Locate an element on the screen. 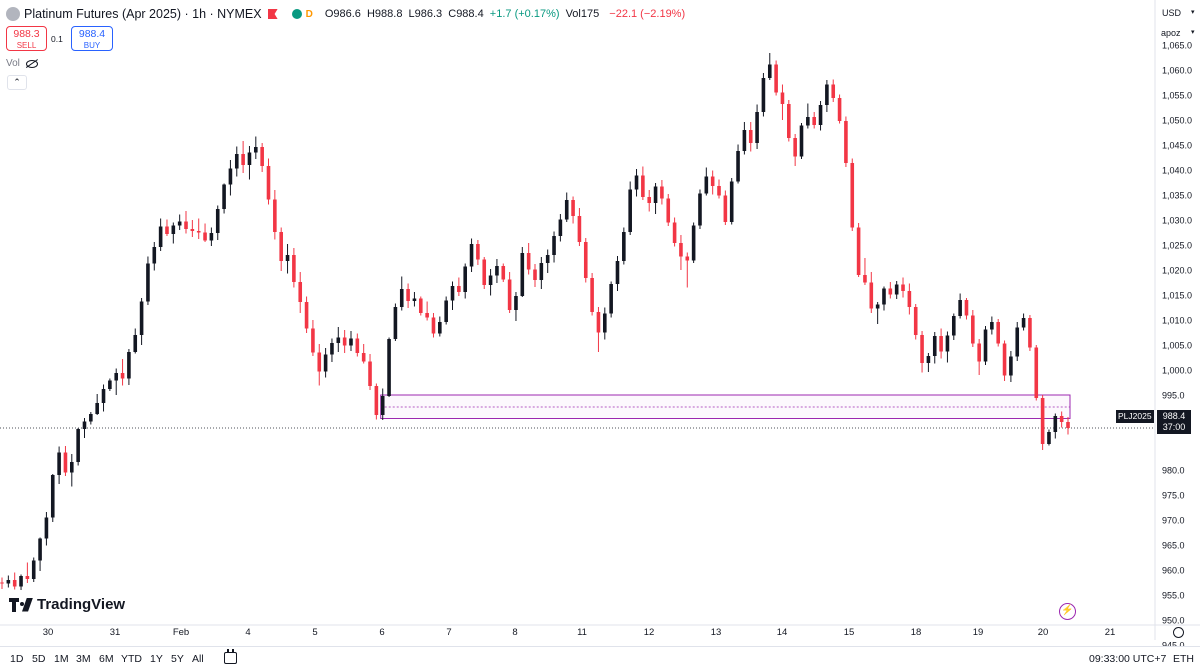 The width and height of the screenshot is (1200, 672). symbol-title: Platinum Futures (Apr 2025) · 1h · NYMEX is located at coordinates (143, 14).